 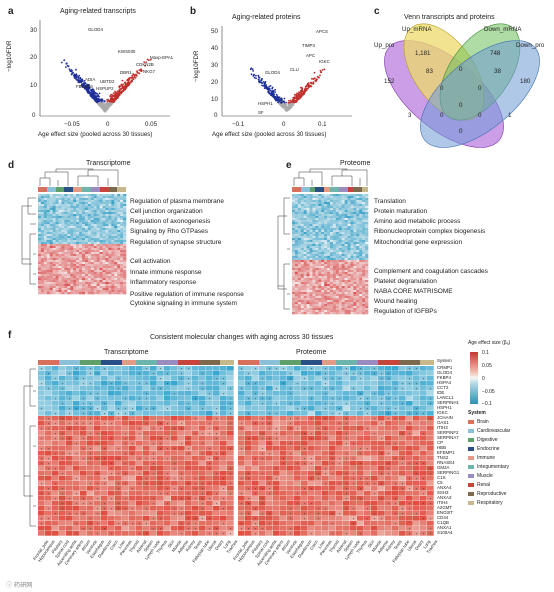 I want to click on panel-d-term: Inflammatory response, so click(x=163, y=282).